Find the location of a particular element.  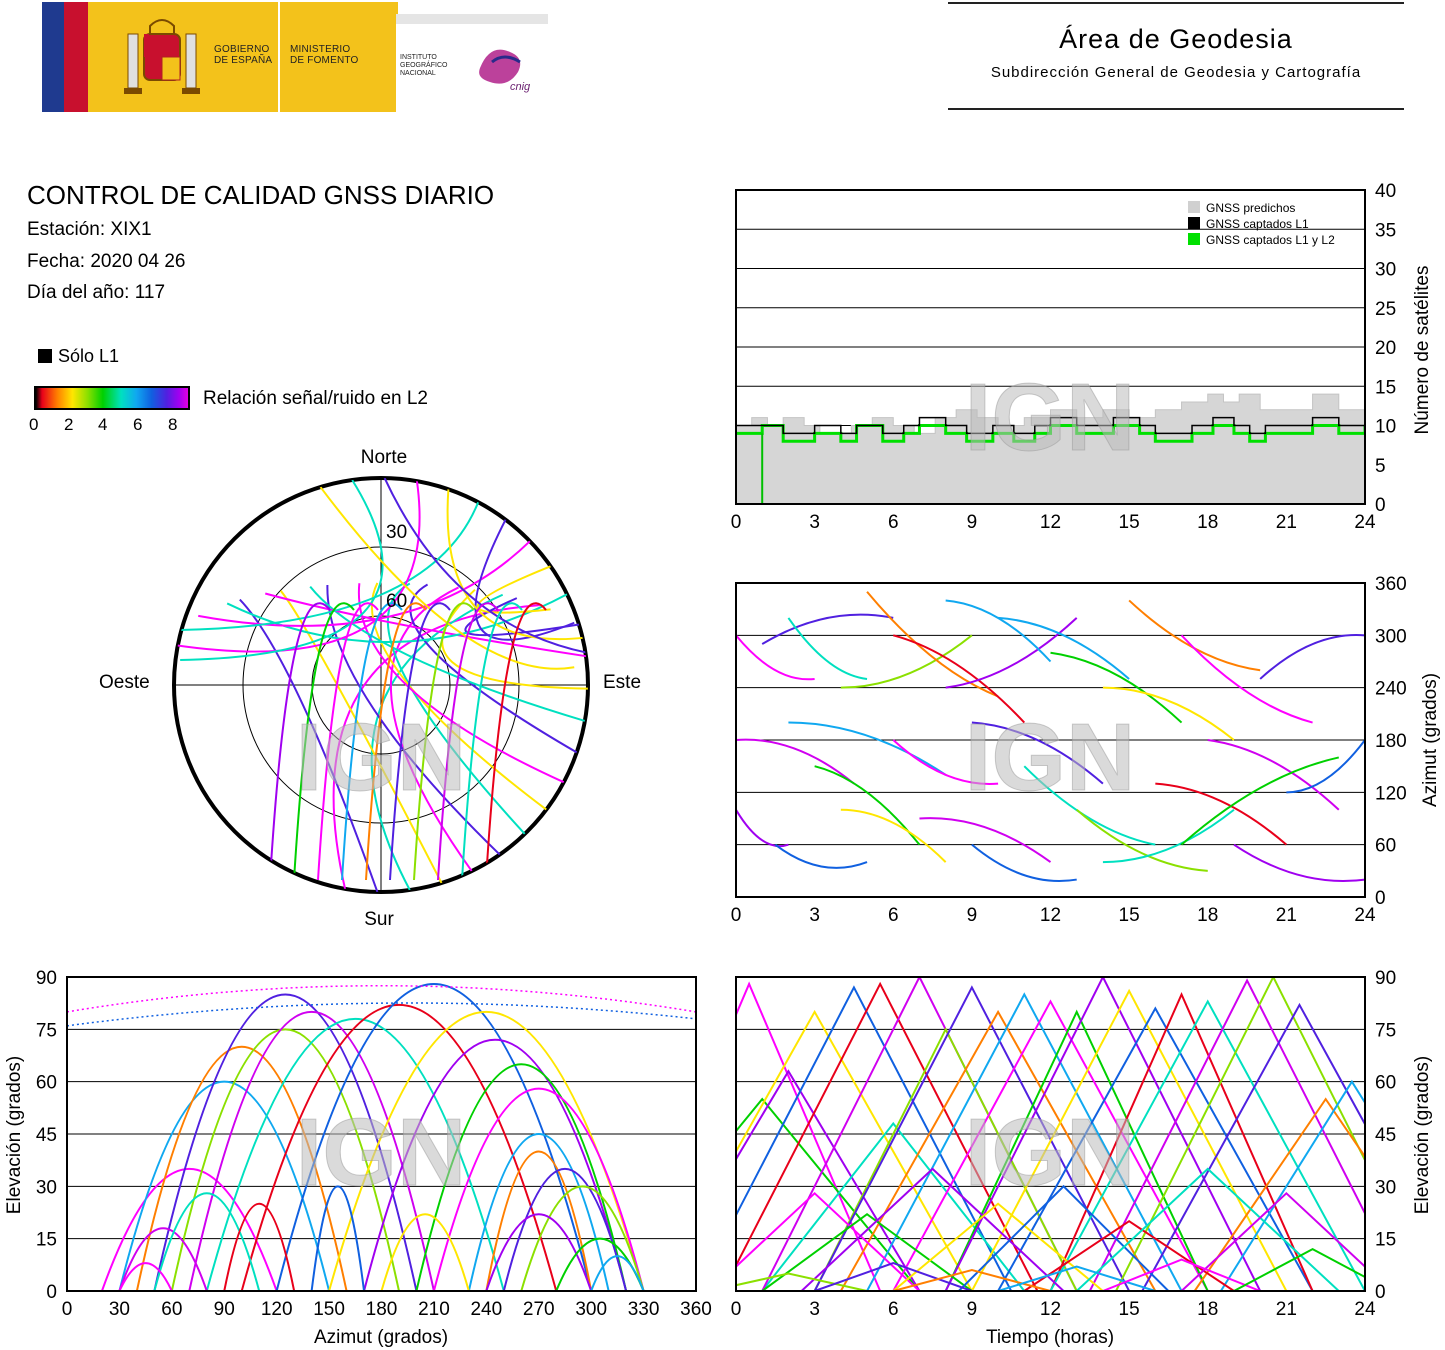

header-rule-top is located at coordinates (1176, 3).